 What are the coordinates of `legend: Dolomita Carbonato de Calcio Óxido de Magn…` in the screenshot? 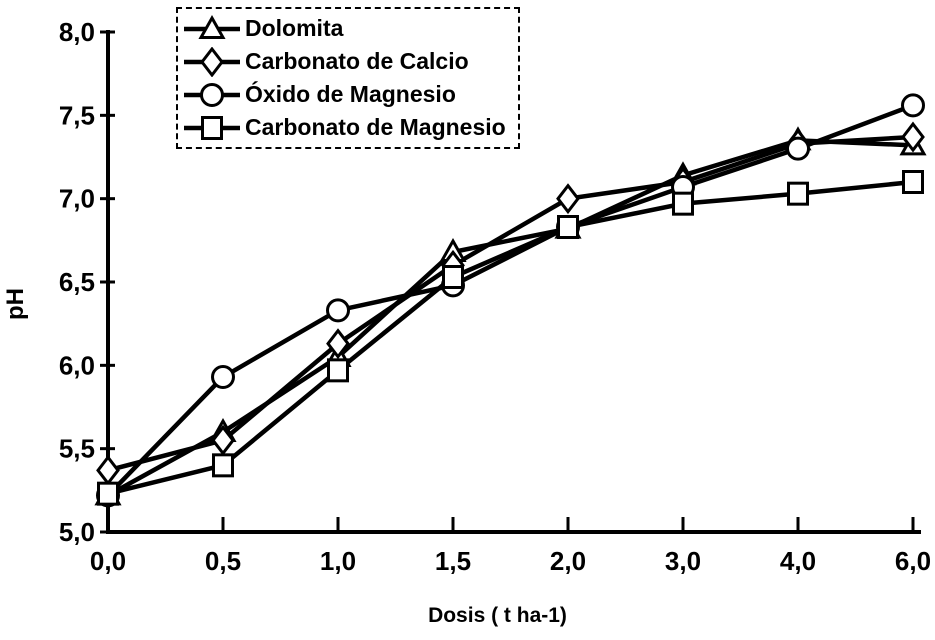 It's located at (348, 78).